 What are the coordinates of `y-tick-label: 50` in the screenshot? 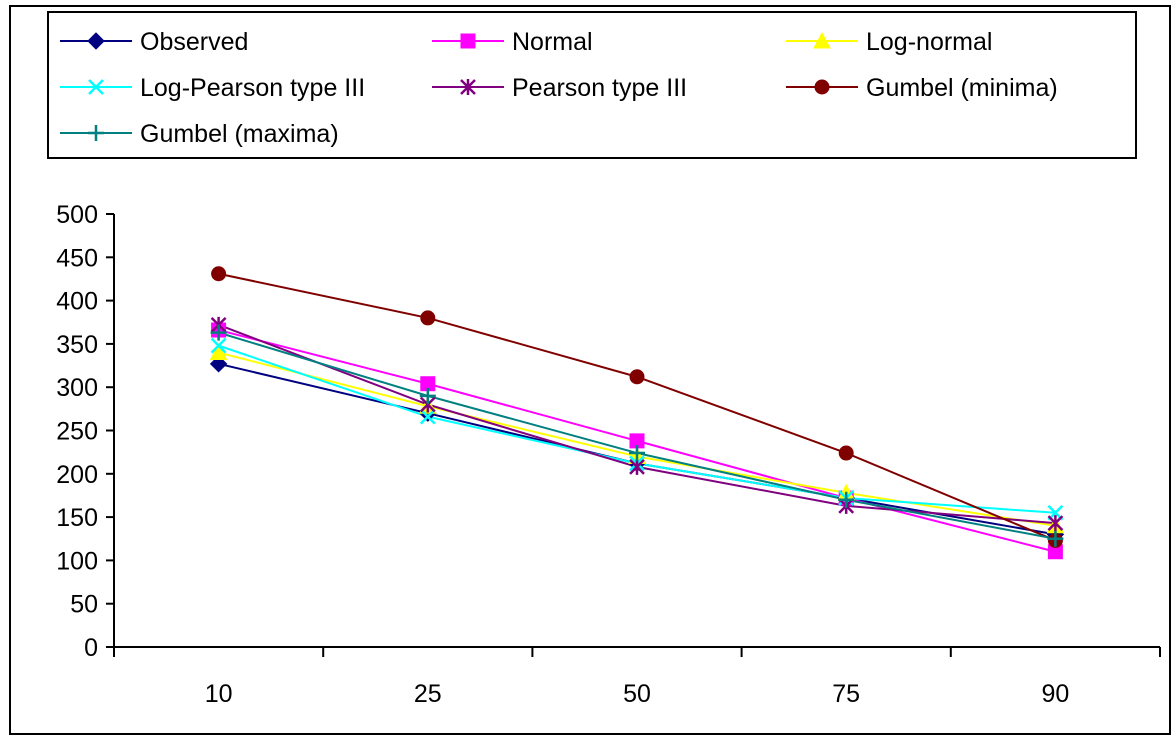 It's located at (84, 605).